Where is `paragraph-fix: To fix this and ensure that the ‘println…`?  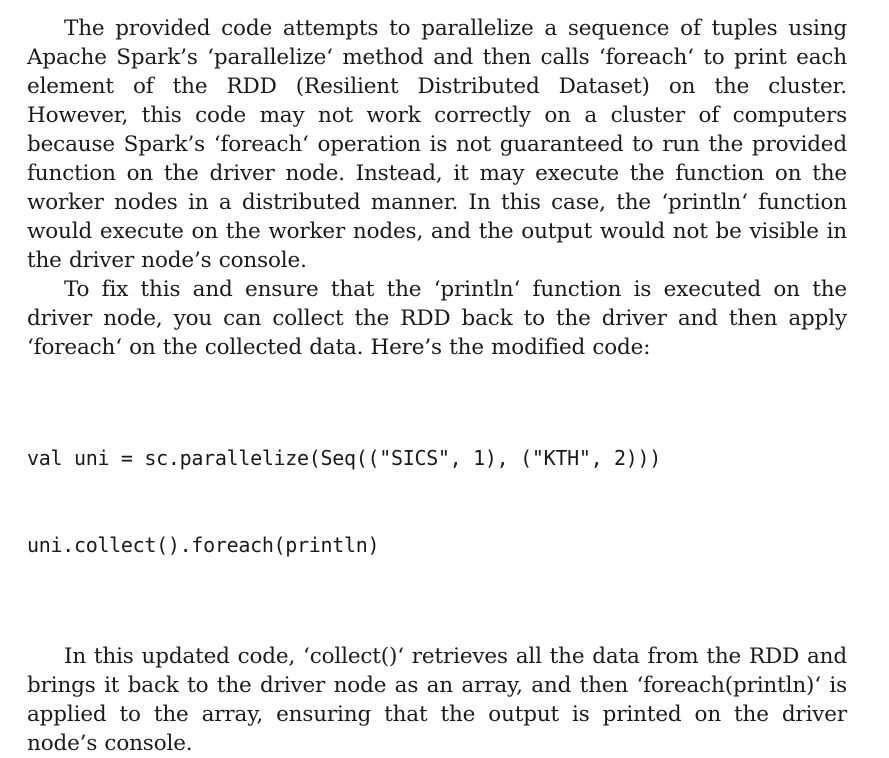 paragraph-fix: To fix this and ensure that the ‘println… is located at coordinates (437, 318).